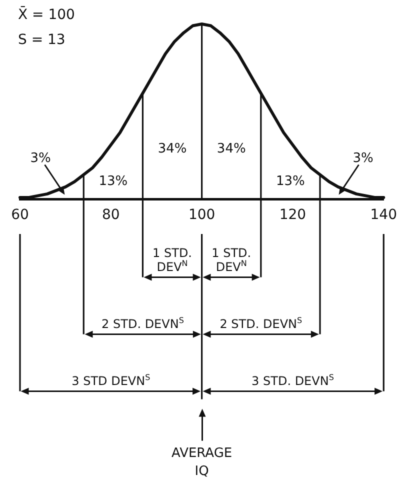 The image size is (405, 492). What do you see at coordinates (20, 215) in the screenshot?
I see `x-tick-label: 60` at bounding box center [20, 215].